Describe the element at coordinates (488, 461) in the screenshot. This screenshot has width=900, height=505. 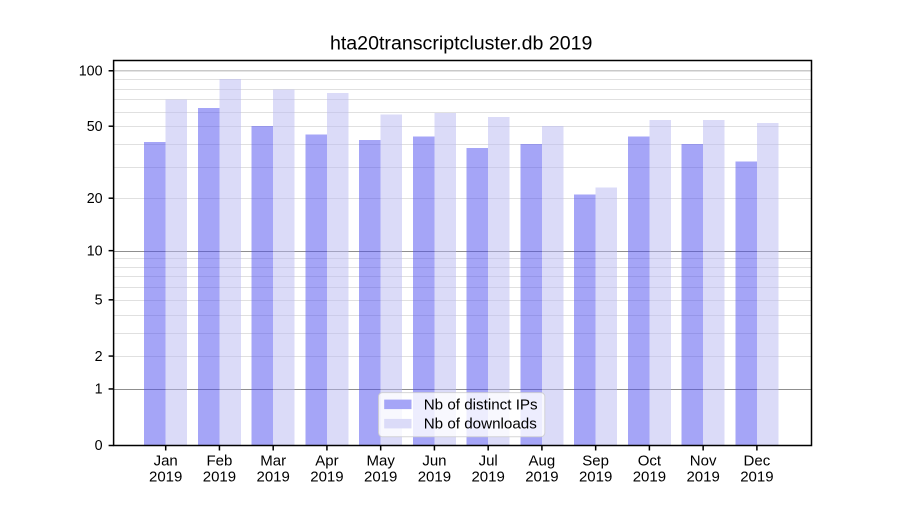
I see `svg-text: Jul` at that location.